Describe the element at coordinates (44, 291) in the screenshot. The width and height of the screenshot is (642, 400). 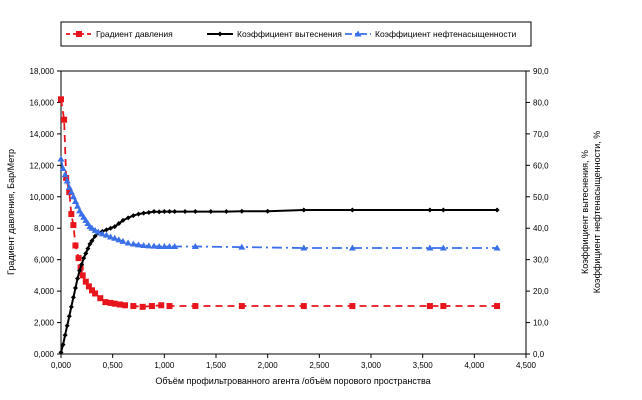
I see `y-left-tick-label: 4,000` at that location.